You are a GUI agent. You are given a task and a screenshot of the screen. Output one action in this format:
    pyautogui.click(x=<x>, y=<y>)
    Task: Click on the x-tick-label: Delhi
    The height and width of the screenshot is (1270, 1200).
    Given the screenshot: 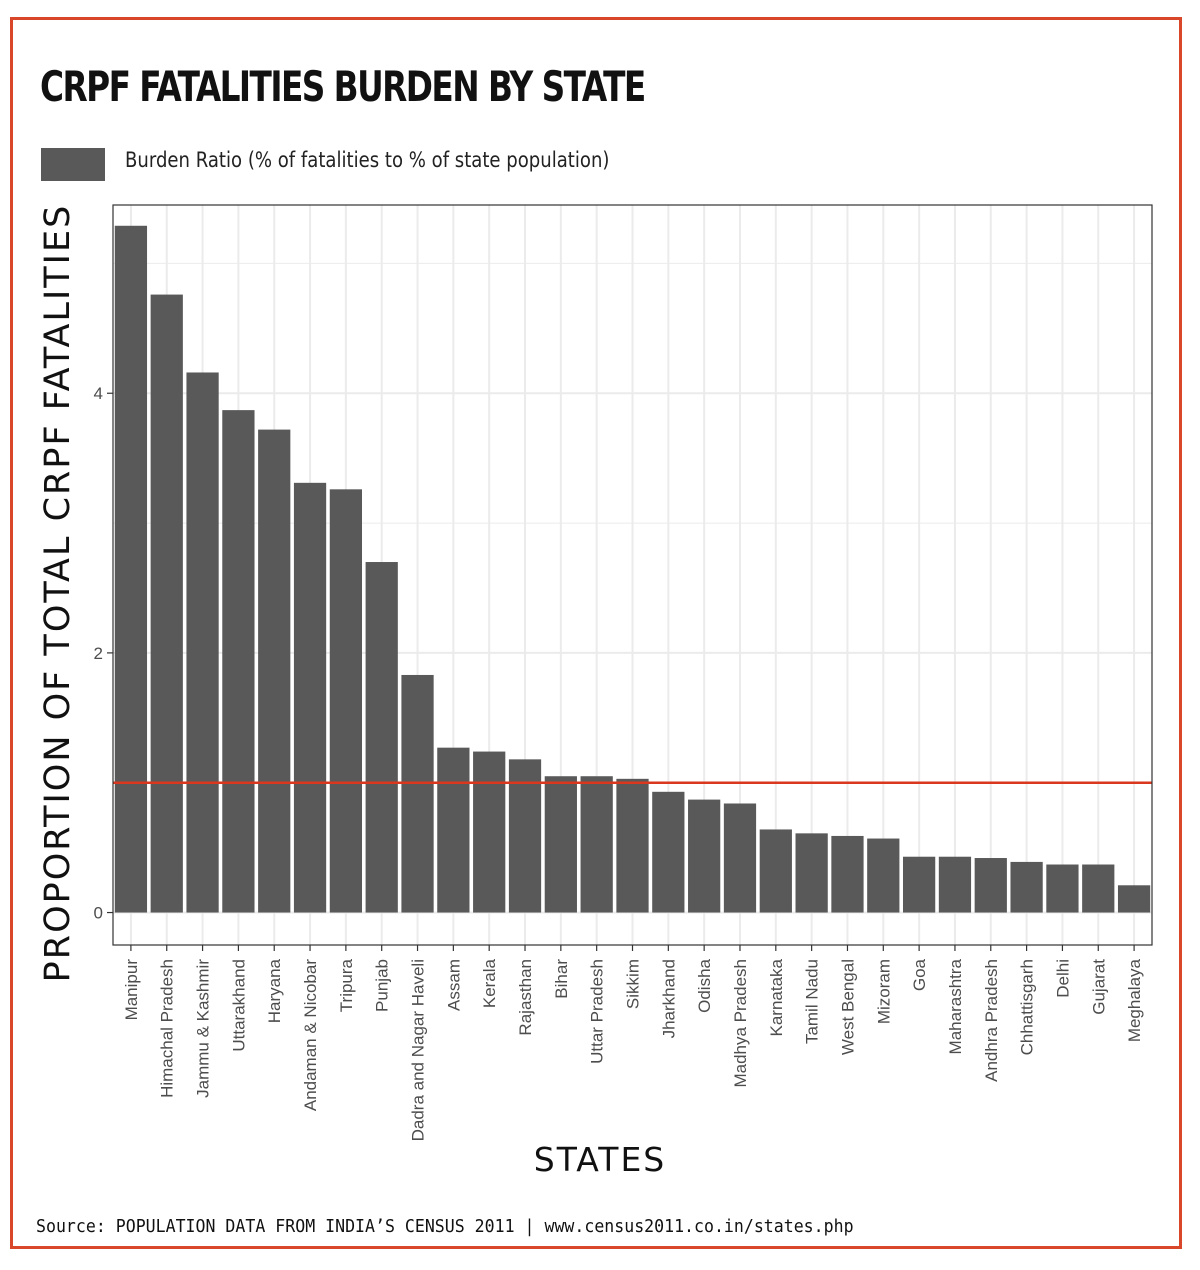 What is the action you would take?
    pyautogui.click(x=1062, y=978)
    